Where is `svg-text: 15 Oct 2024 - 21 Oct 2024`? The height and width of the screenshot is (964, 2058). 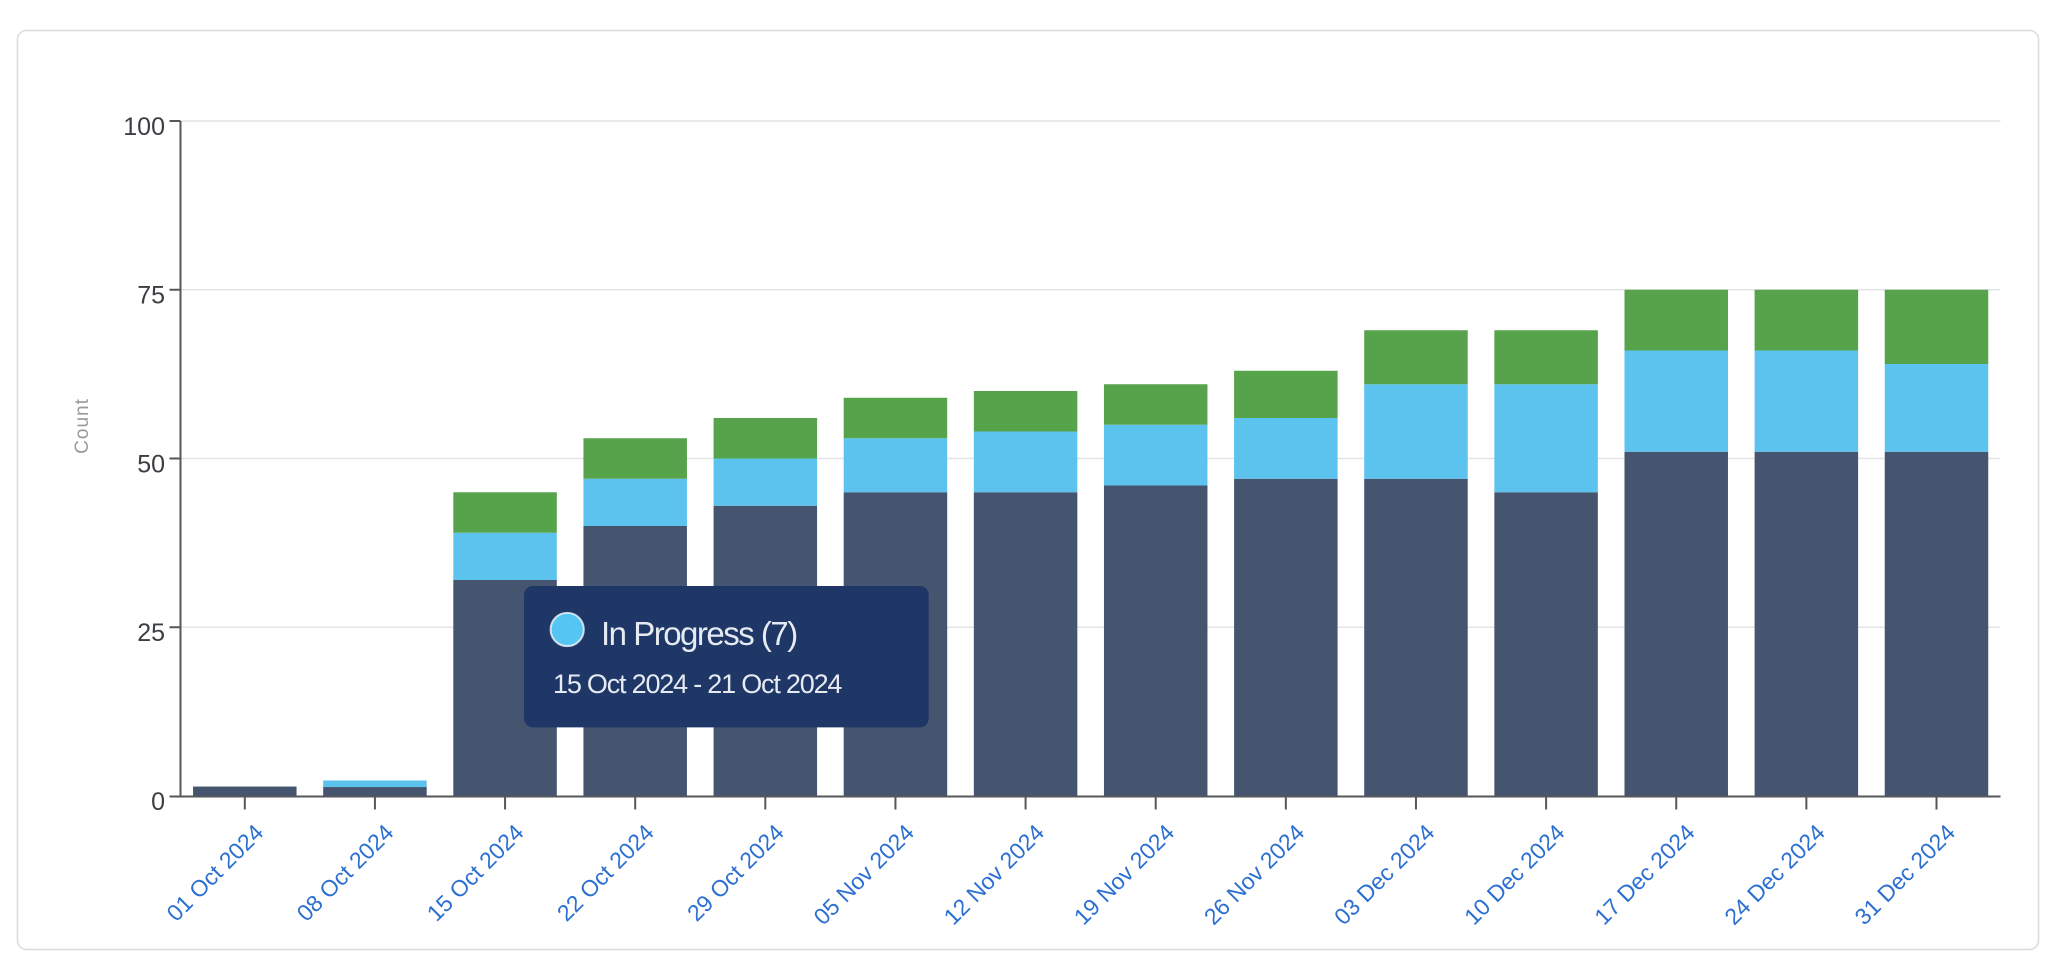 svg-text: 15 Oct 2024 - 21 Oct 2024 is located at coordinates (697, 684).